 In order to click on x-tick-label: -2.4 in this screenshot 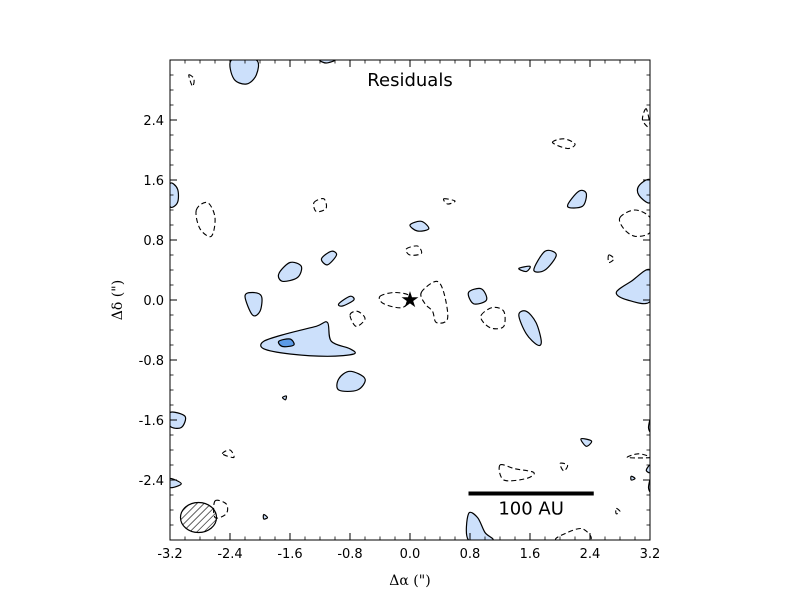, I will do `click(229, 554)`.